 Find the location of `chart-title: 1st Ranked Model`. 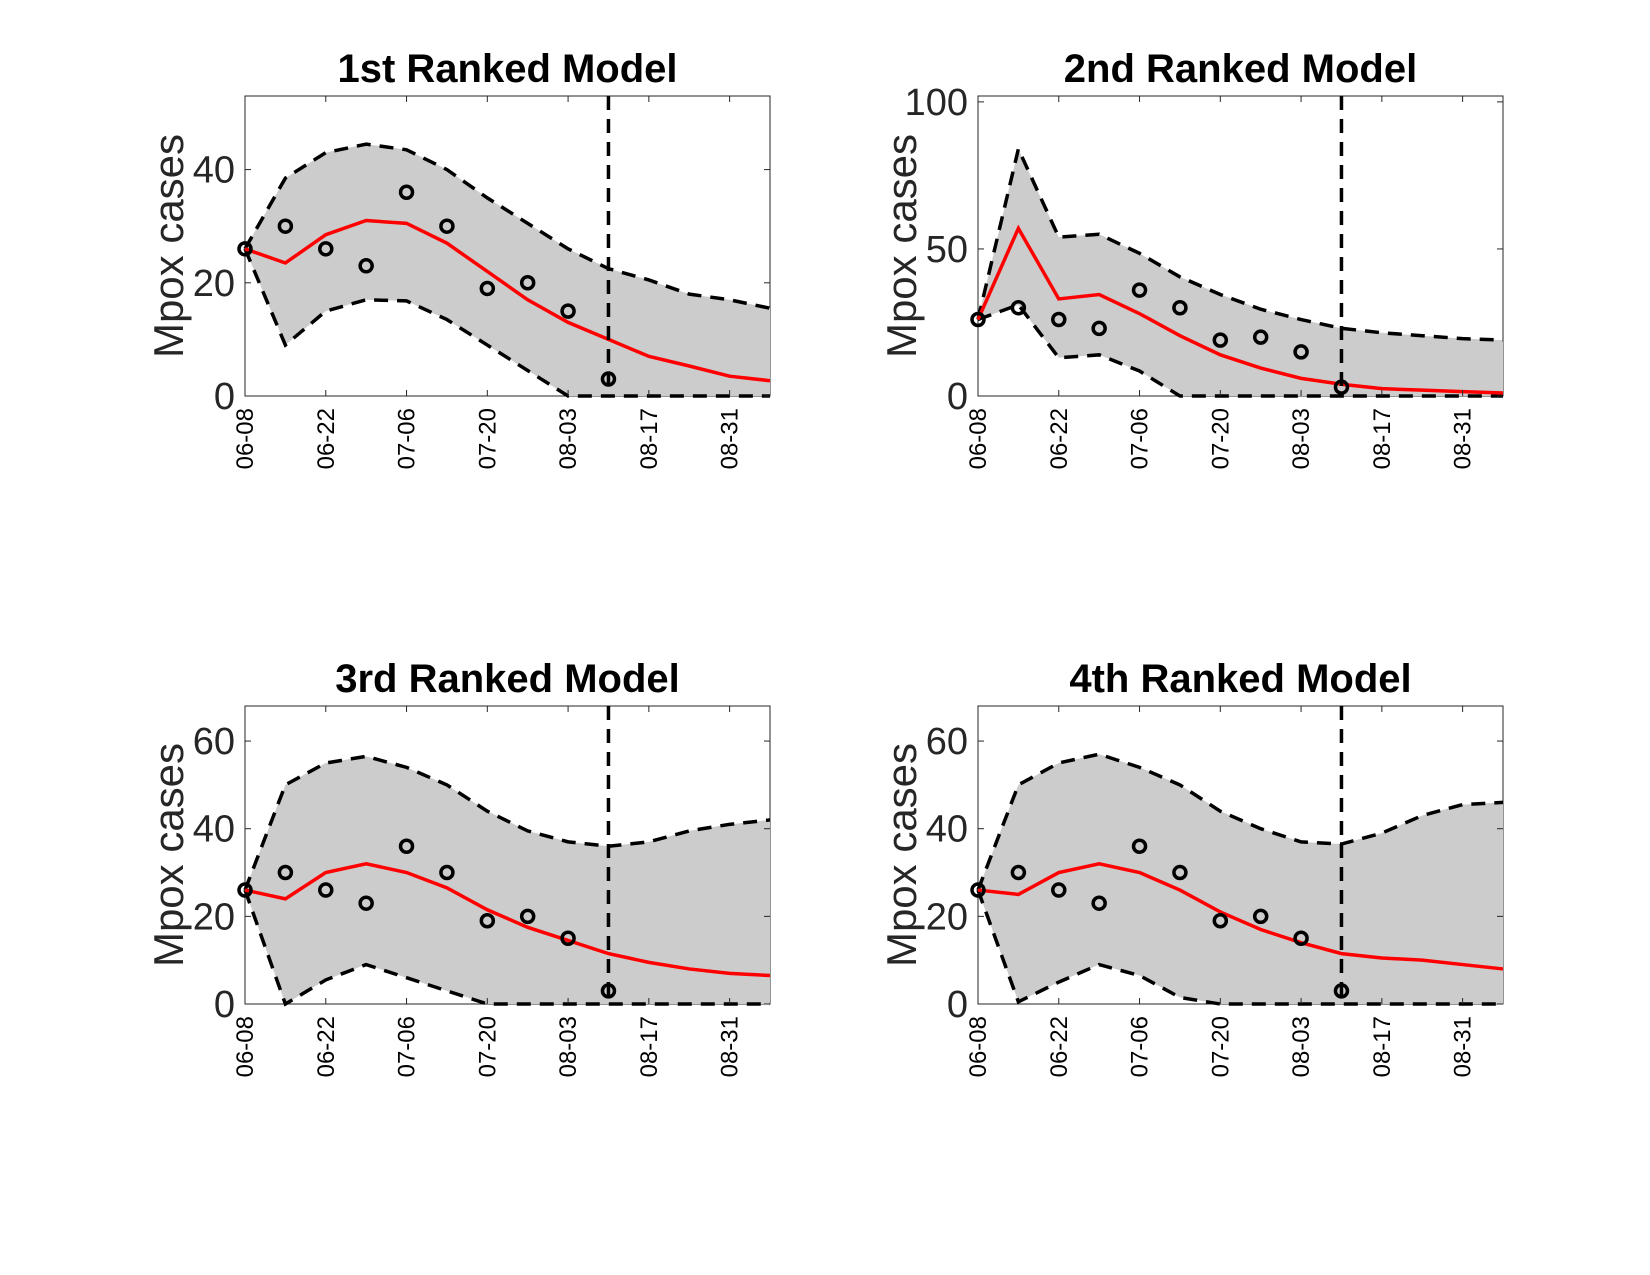

chart-title: 1st Ranked Model is located at coordinates (507, 69).